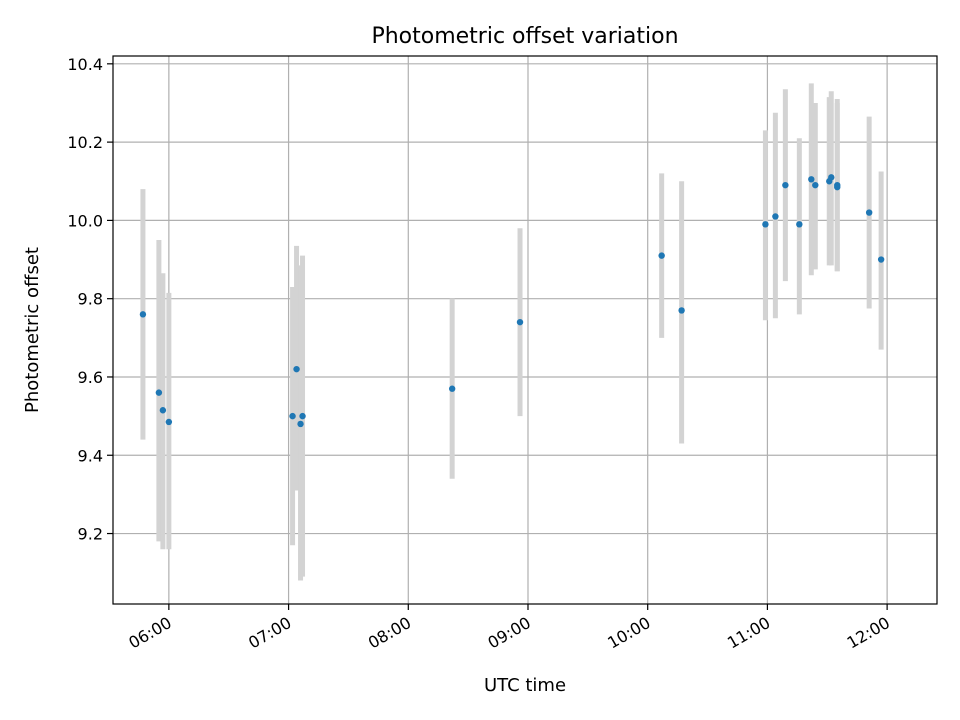 This screenshot has width=960, height=720. Describe the element at coordinates (90, 455) in the screenshot. I see `y-tick-label: 9.4` at that location.